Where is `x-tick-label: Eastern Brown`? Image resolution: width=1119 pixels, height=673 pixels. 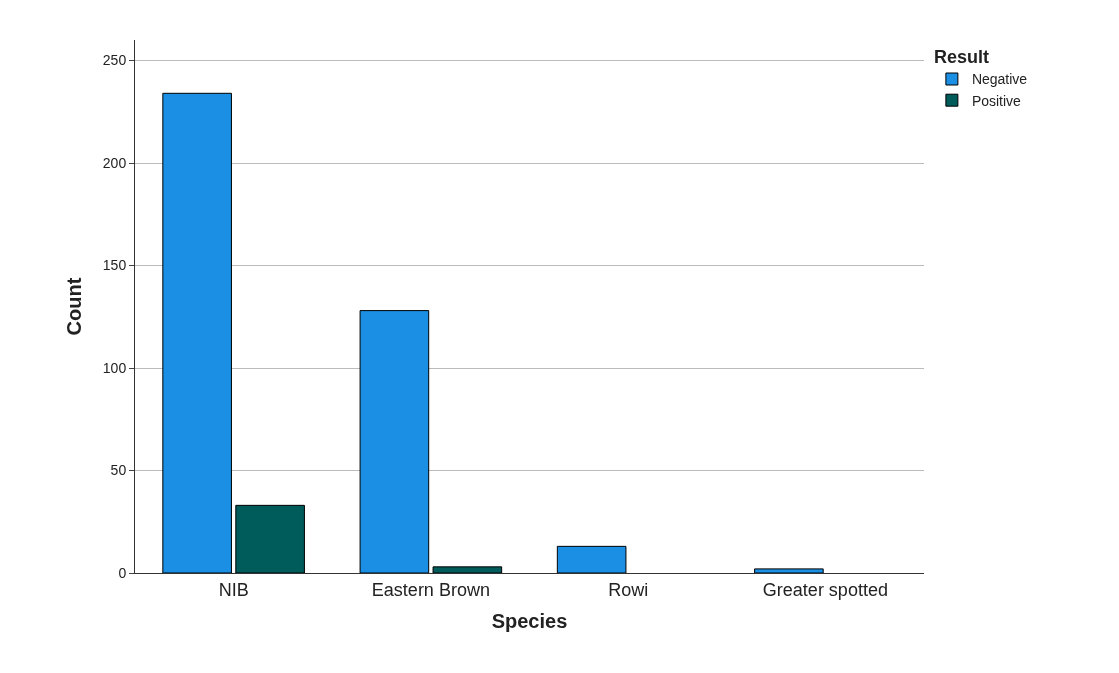
x-tick-label: Eastern Brown is located at coordinates (430, 589).